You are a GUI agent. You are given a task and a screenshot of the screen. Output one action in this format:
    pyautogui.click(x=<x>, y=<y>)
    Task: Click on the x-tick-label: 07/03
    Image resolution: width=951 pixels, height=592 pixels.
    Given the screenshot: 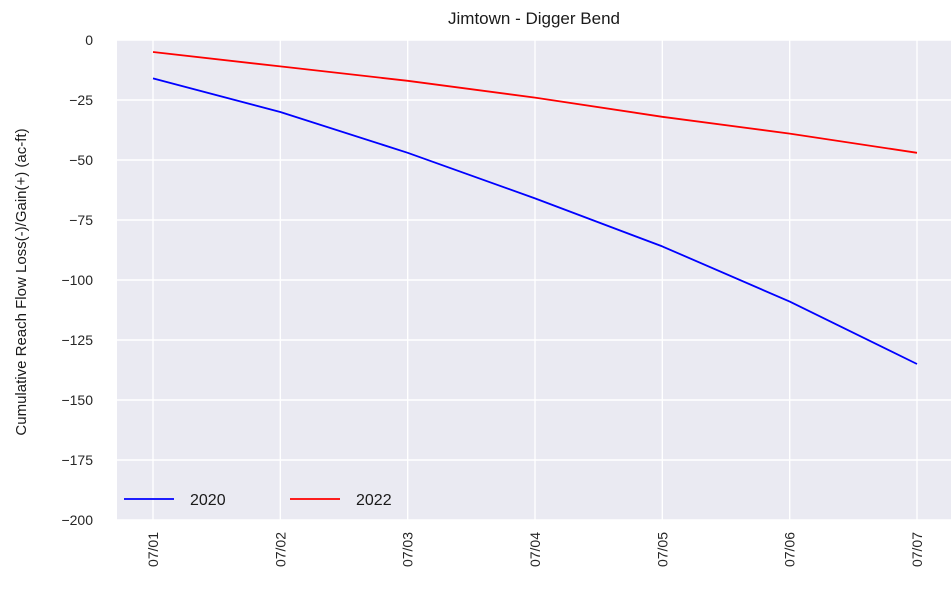 What is the action you would take?
    pyautogui.click(x=408, y=549)
    